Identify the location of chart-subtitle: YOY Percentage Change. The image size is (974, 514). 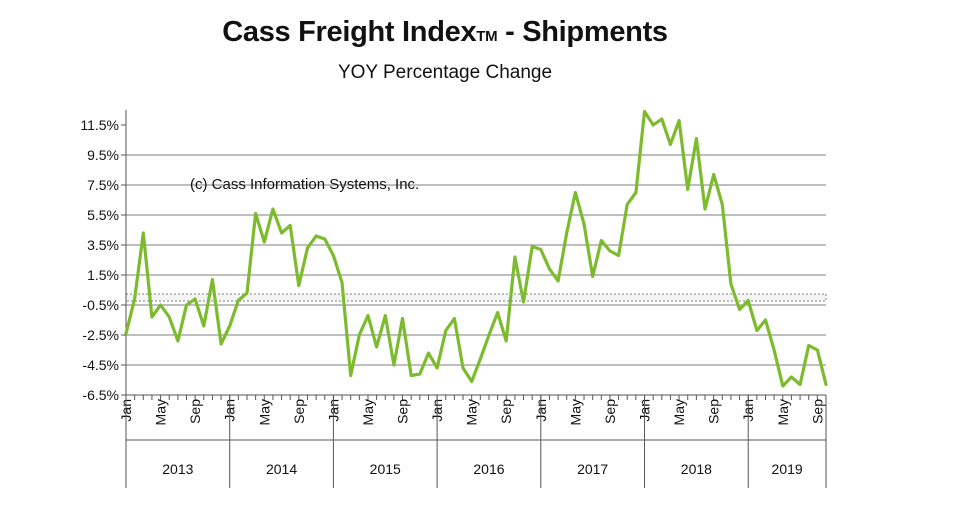
(445, 72).